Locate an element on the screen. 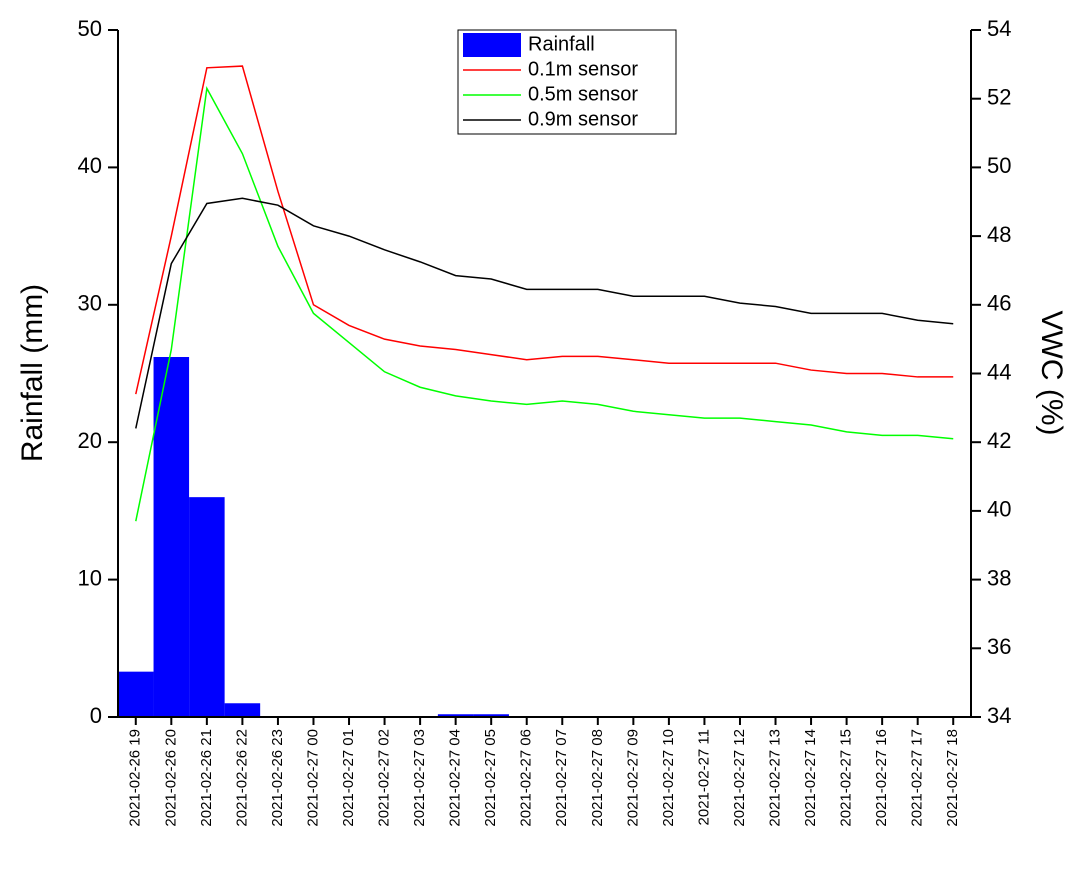  y2-tick-label: 36 is located at coordinates (999, 646).